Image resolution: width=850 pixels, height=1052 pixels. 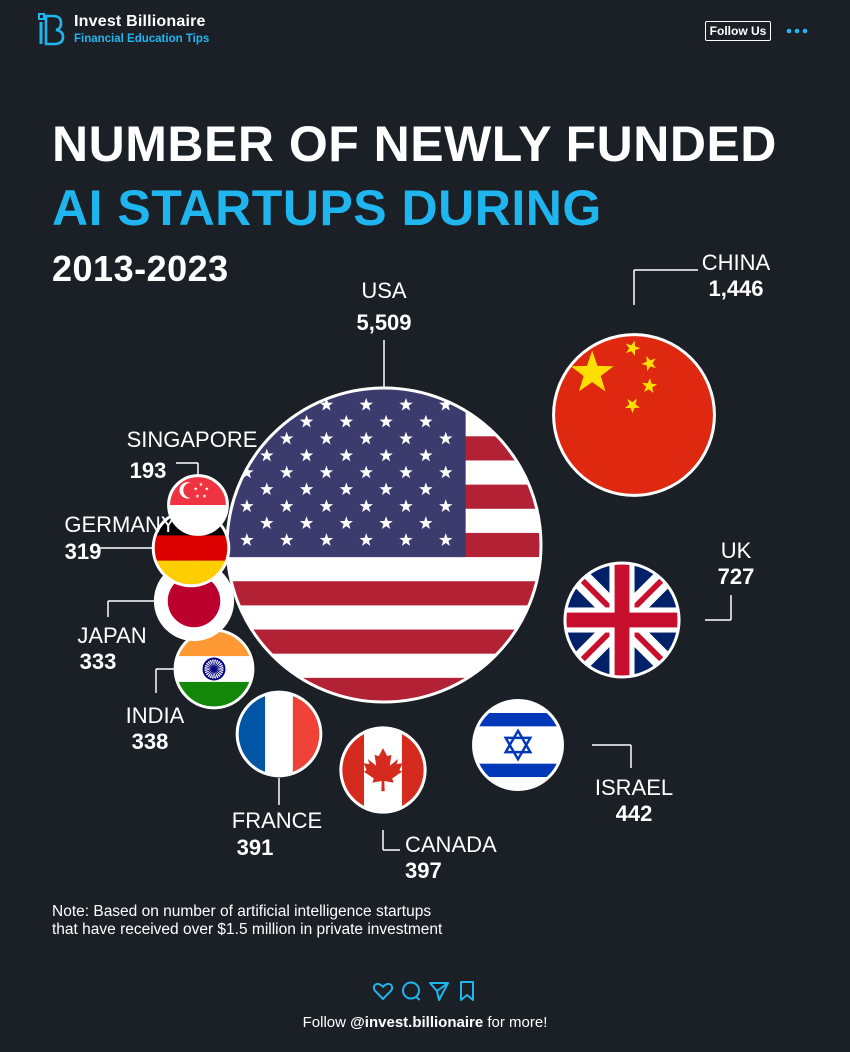 I want to click on germany-value-label: 319, so click(x=83, y=551).